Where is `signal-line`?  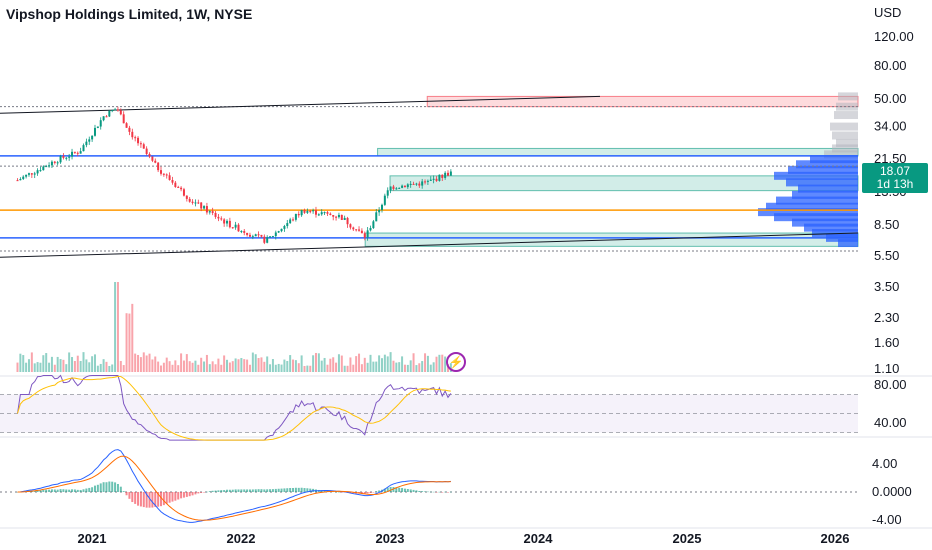 signal-line is located at coordinates (234, 488).